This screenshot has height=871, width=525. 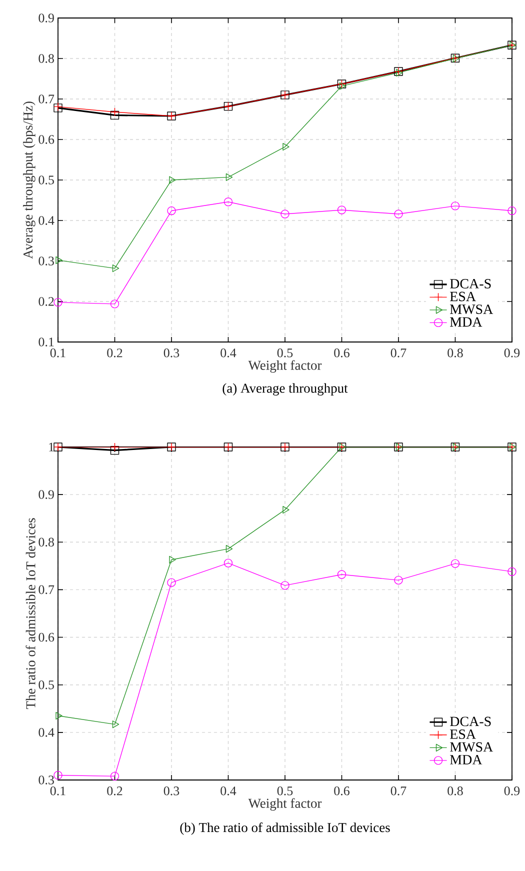 What do you see at coordinates (46, 342) in the screenshot?
I see `y-tick-label: 0.1` at bounding box center [46, 342].